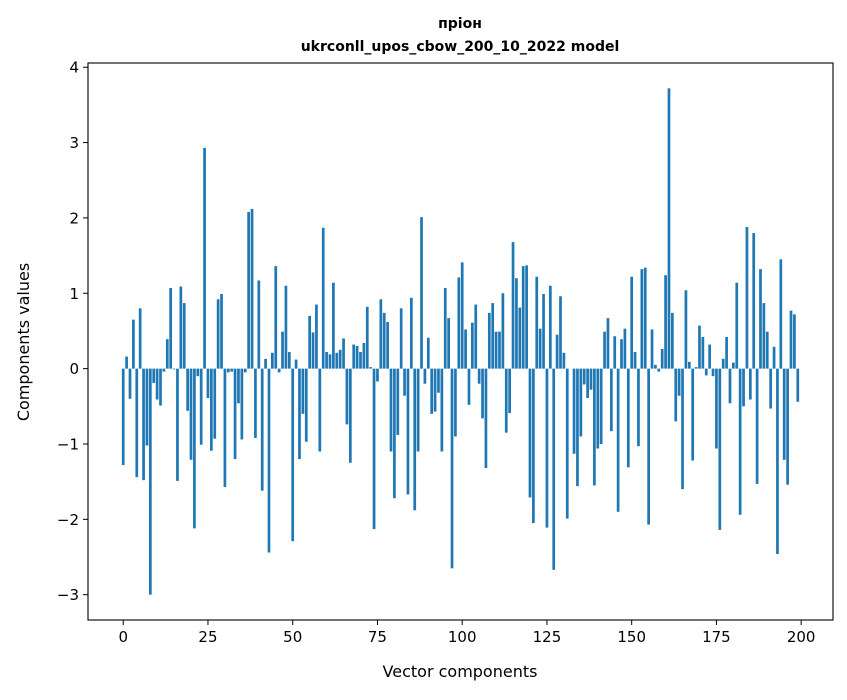  What do you see at coordinates (460, 47) in the screenshot?
I see `chart-title-line2: ukrconll_upos_cbow_200_10_2022 model` at bounding box center [460, 47].